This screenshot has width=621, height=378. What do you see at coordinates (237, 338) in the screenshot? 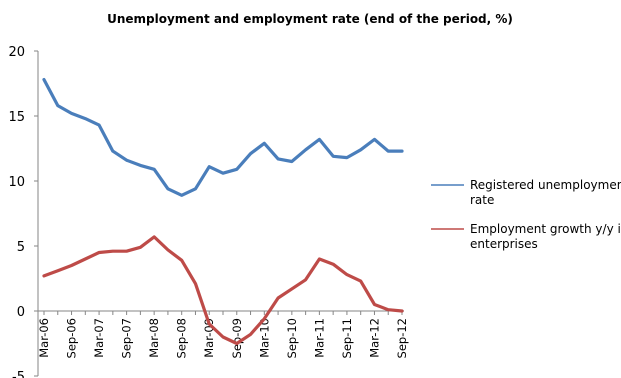
I see `x-tick-label: Sep-09` at bounding box center [237, 338].